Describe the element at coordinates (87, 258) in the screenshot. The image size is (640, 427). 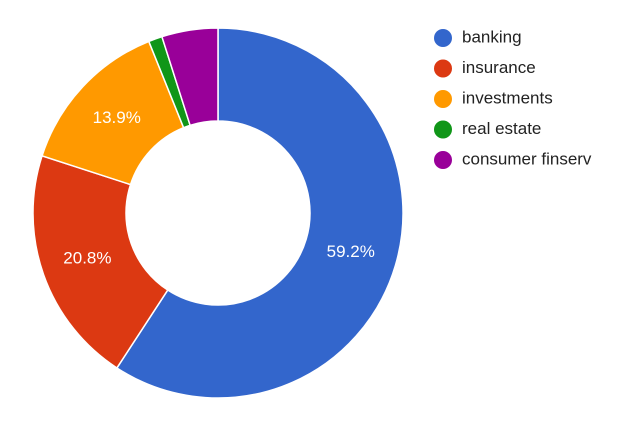
I see `slice-label: 20.8%` at that location.